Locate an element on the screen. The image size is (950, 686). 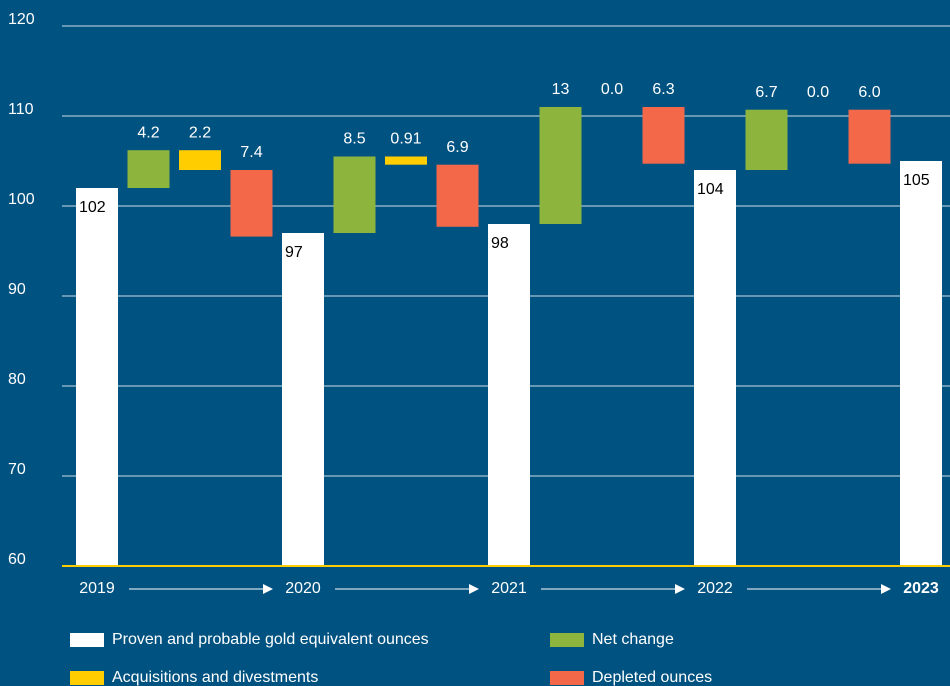
x-tick-label: 2022 is located at coordinates (715, 588).